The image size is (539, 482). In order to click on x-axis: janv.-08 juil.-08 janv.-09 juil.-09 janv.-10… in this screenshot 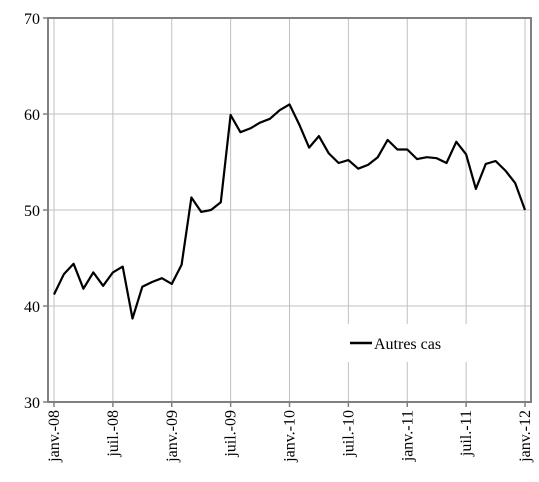, I will do `click(290, 432)`.